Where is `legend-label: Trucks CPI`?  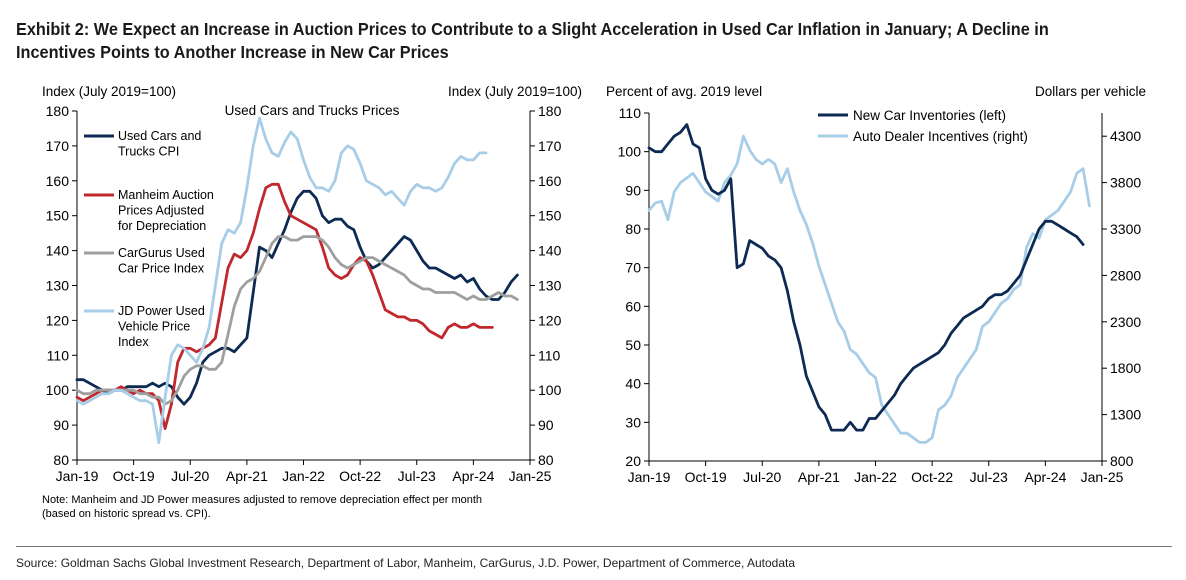 legend-label: Trucks CPI is located at coordinates (148, 152).